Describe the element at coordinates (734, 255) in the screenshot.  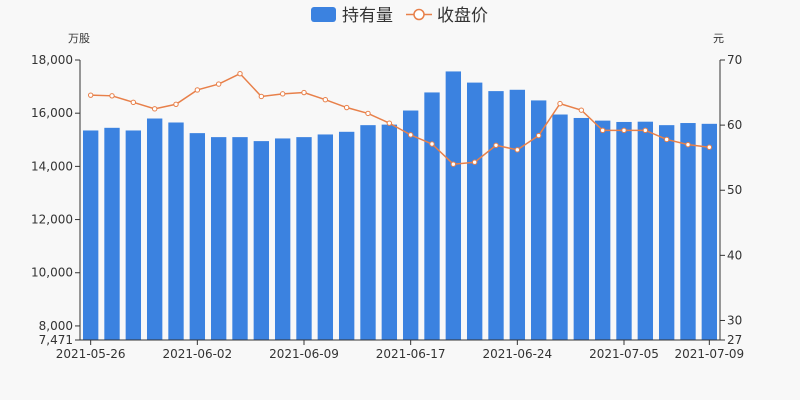
I see `right-axis-tick-label: 40` at that location.